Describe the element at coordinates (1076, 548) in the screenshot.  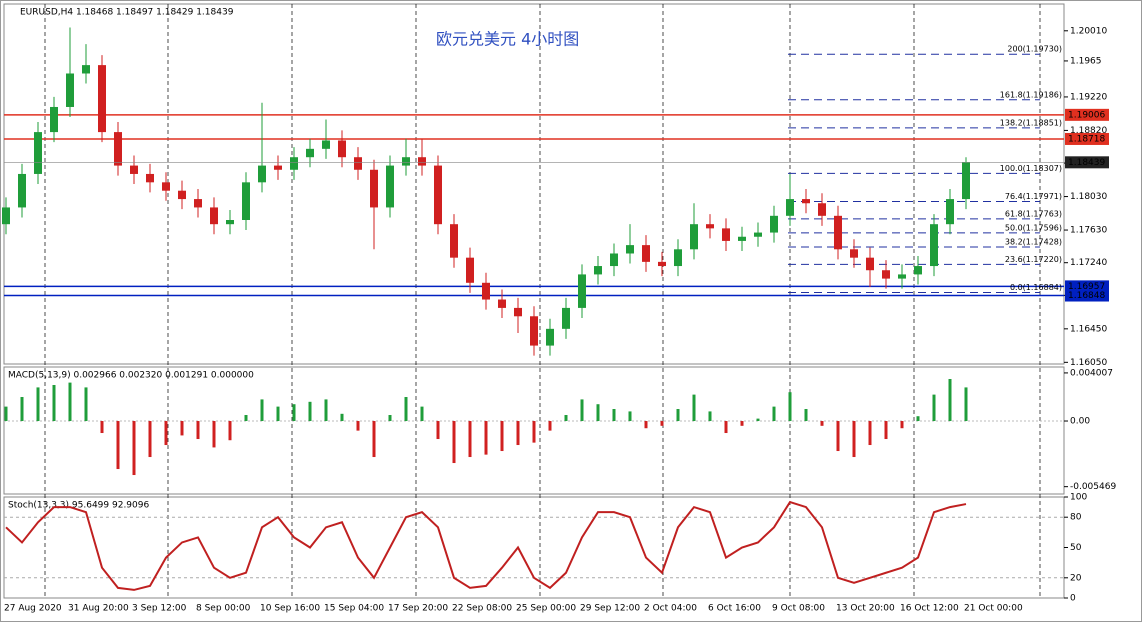
I see `y-tick-label: 50` at that location.